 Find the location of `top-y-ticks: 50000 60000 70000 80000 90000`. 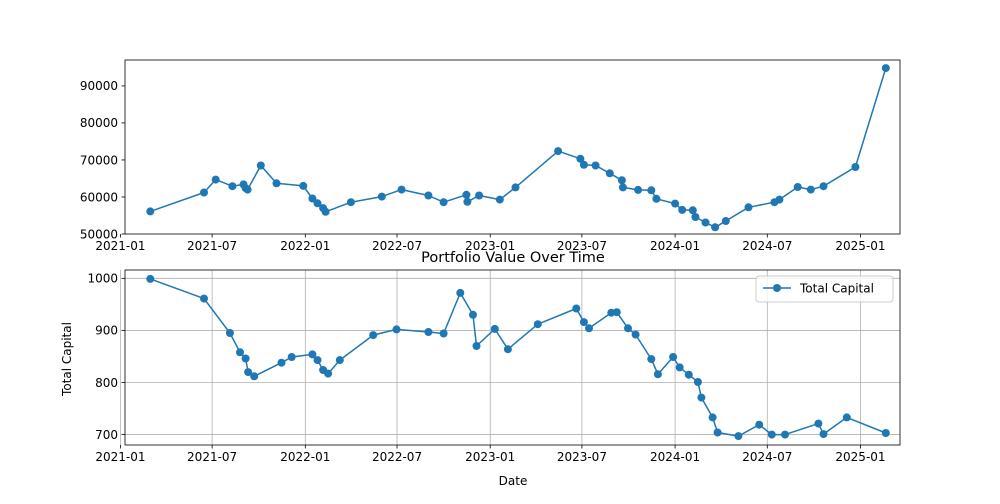

top-y-ticks: 50000 60000 70000 80000 90000 is located at coordinates (102, 160).